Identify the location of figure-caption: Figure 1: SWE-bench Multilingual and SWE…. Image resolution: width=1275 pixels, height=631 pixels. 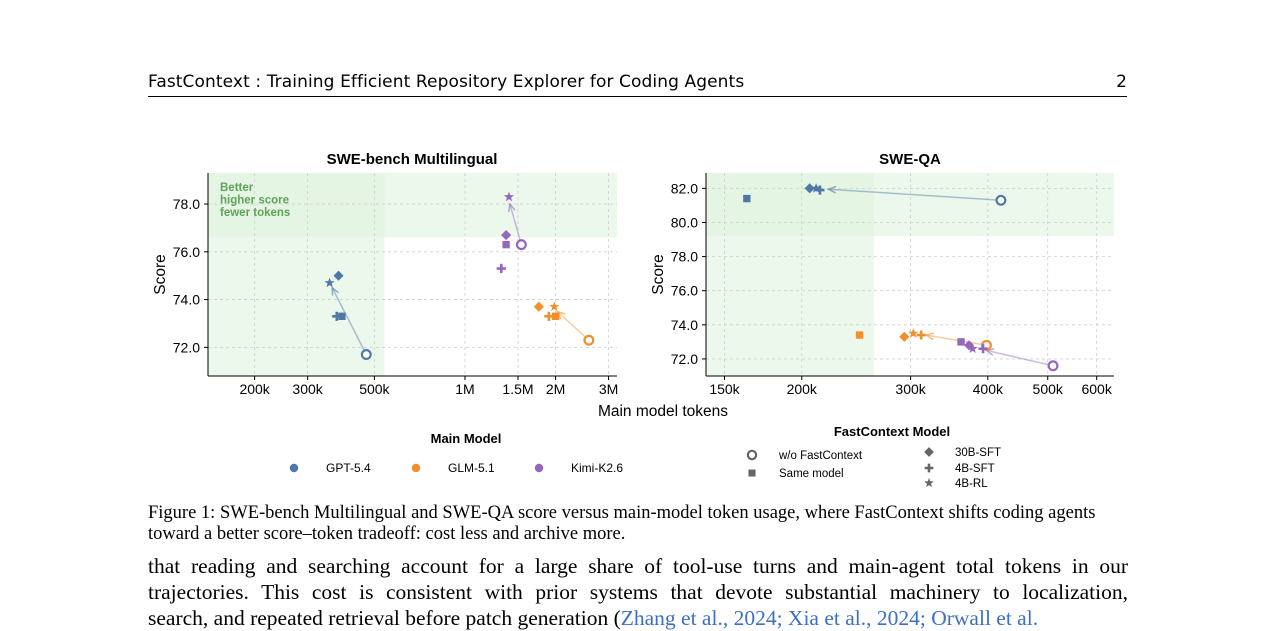
(622, 523).